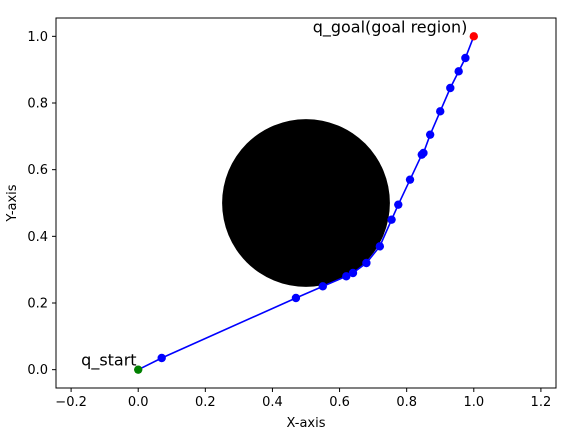 Image resolution: width=580 pixels, height=440 pixels. Describe the element at coordinates (306, 423) in the screenshot. I see `x-axis-label: X-axis` at that location.